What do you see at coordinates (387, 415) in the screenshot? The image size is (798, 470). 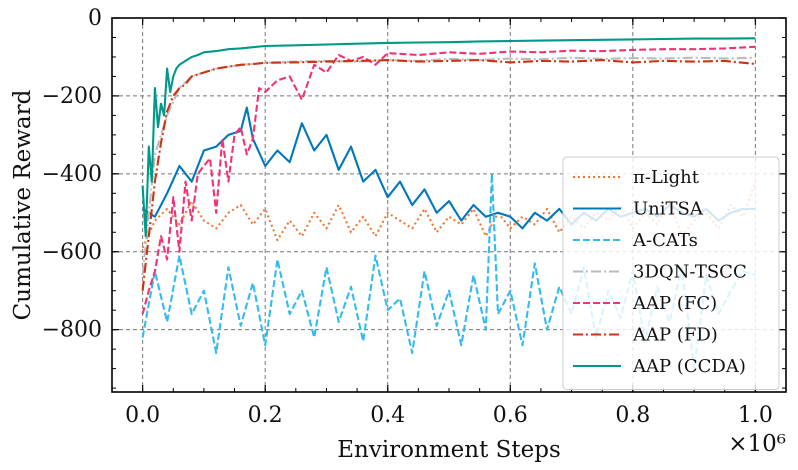 I see `x-tick-label: 0.4` at bounding box center [387, 415].